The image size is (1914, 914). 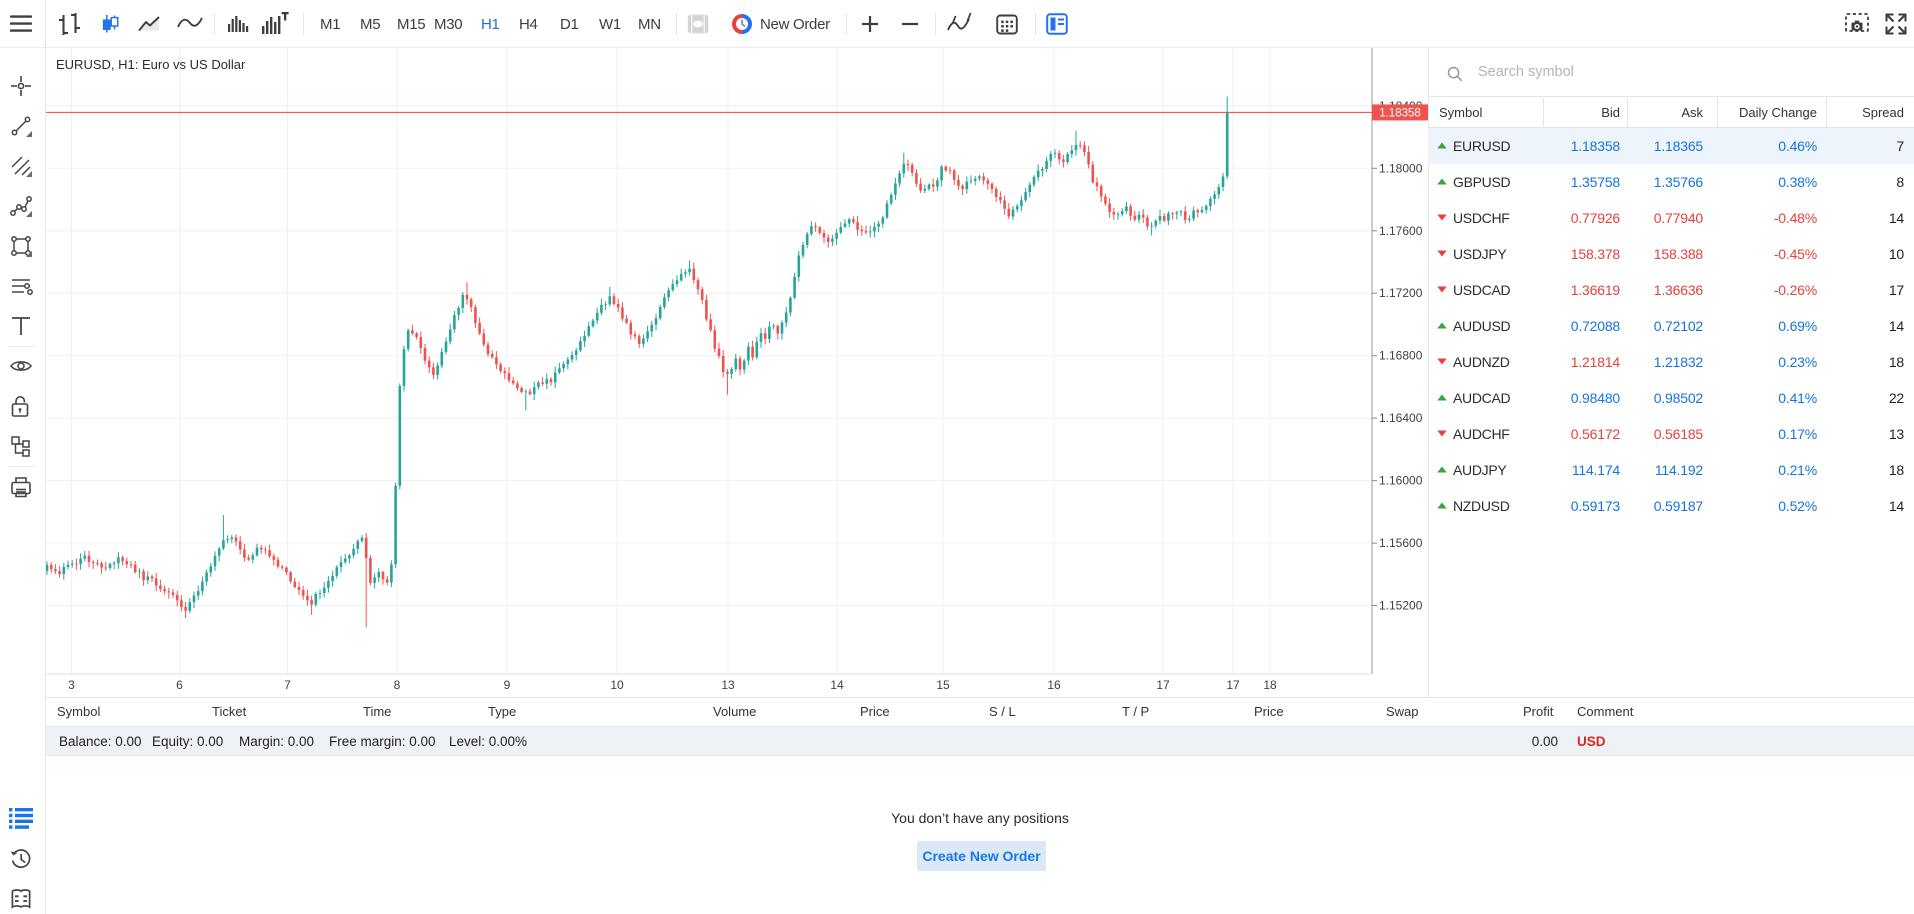 I want to click on svg-text: 1.17600, so click(x=1401, y=231).